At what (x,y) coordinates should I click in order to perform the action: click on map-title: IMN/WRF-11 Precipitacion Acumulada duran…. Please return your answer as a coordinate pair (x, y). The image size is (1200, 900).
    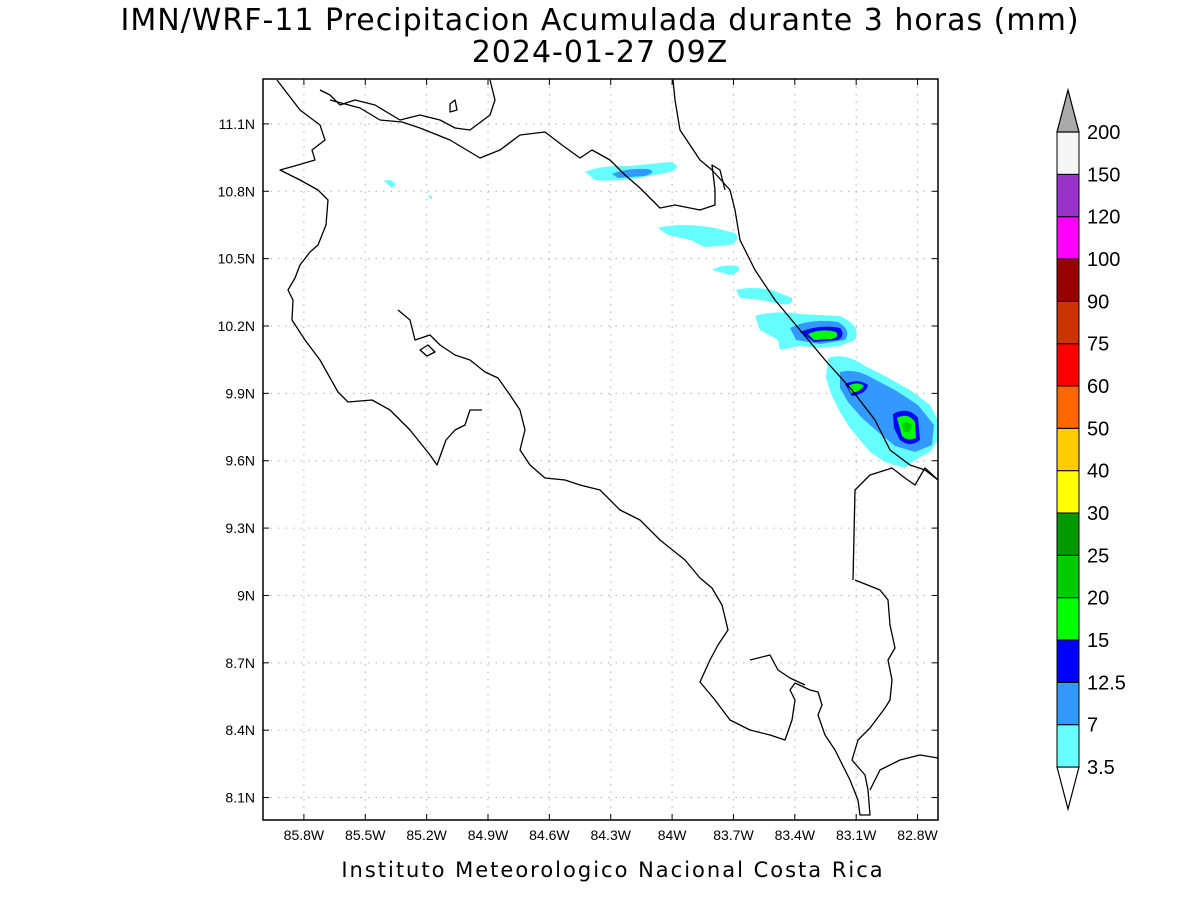
    Looking at the image, I should click on (599, 20).